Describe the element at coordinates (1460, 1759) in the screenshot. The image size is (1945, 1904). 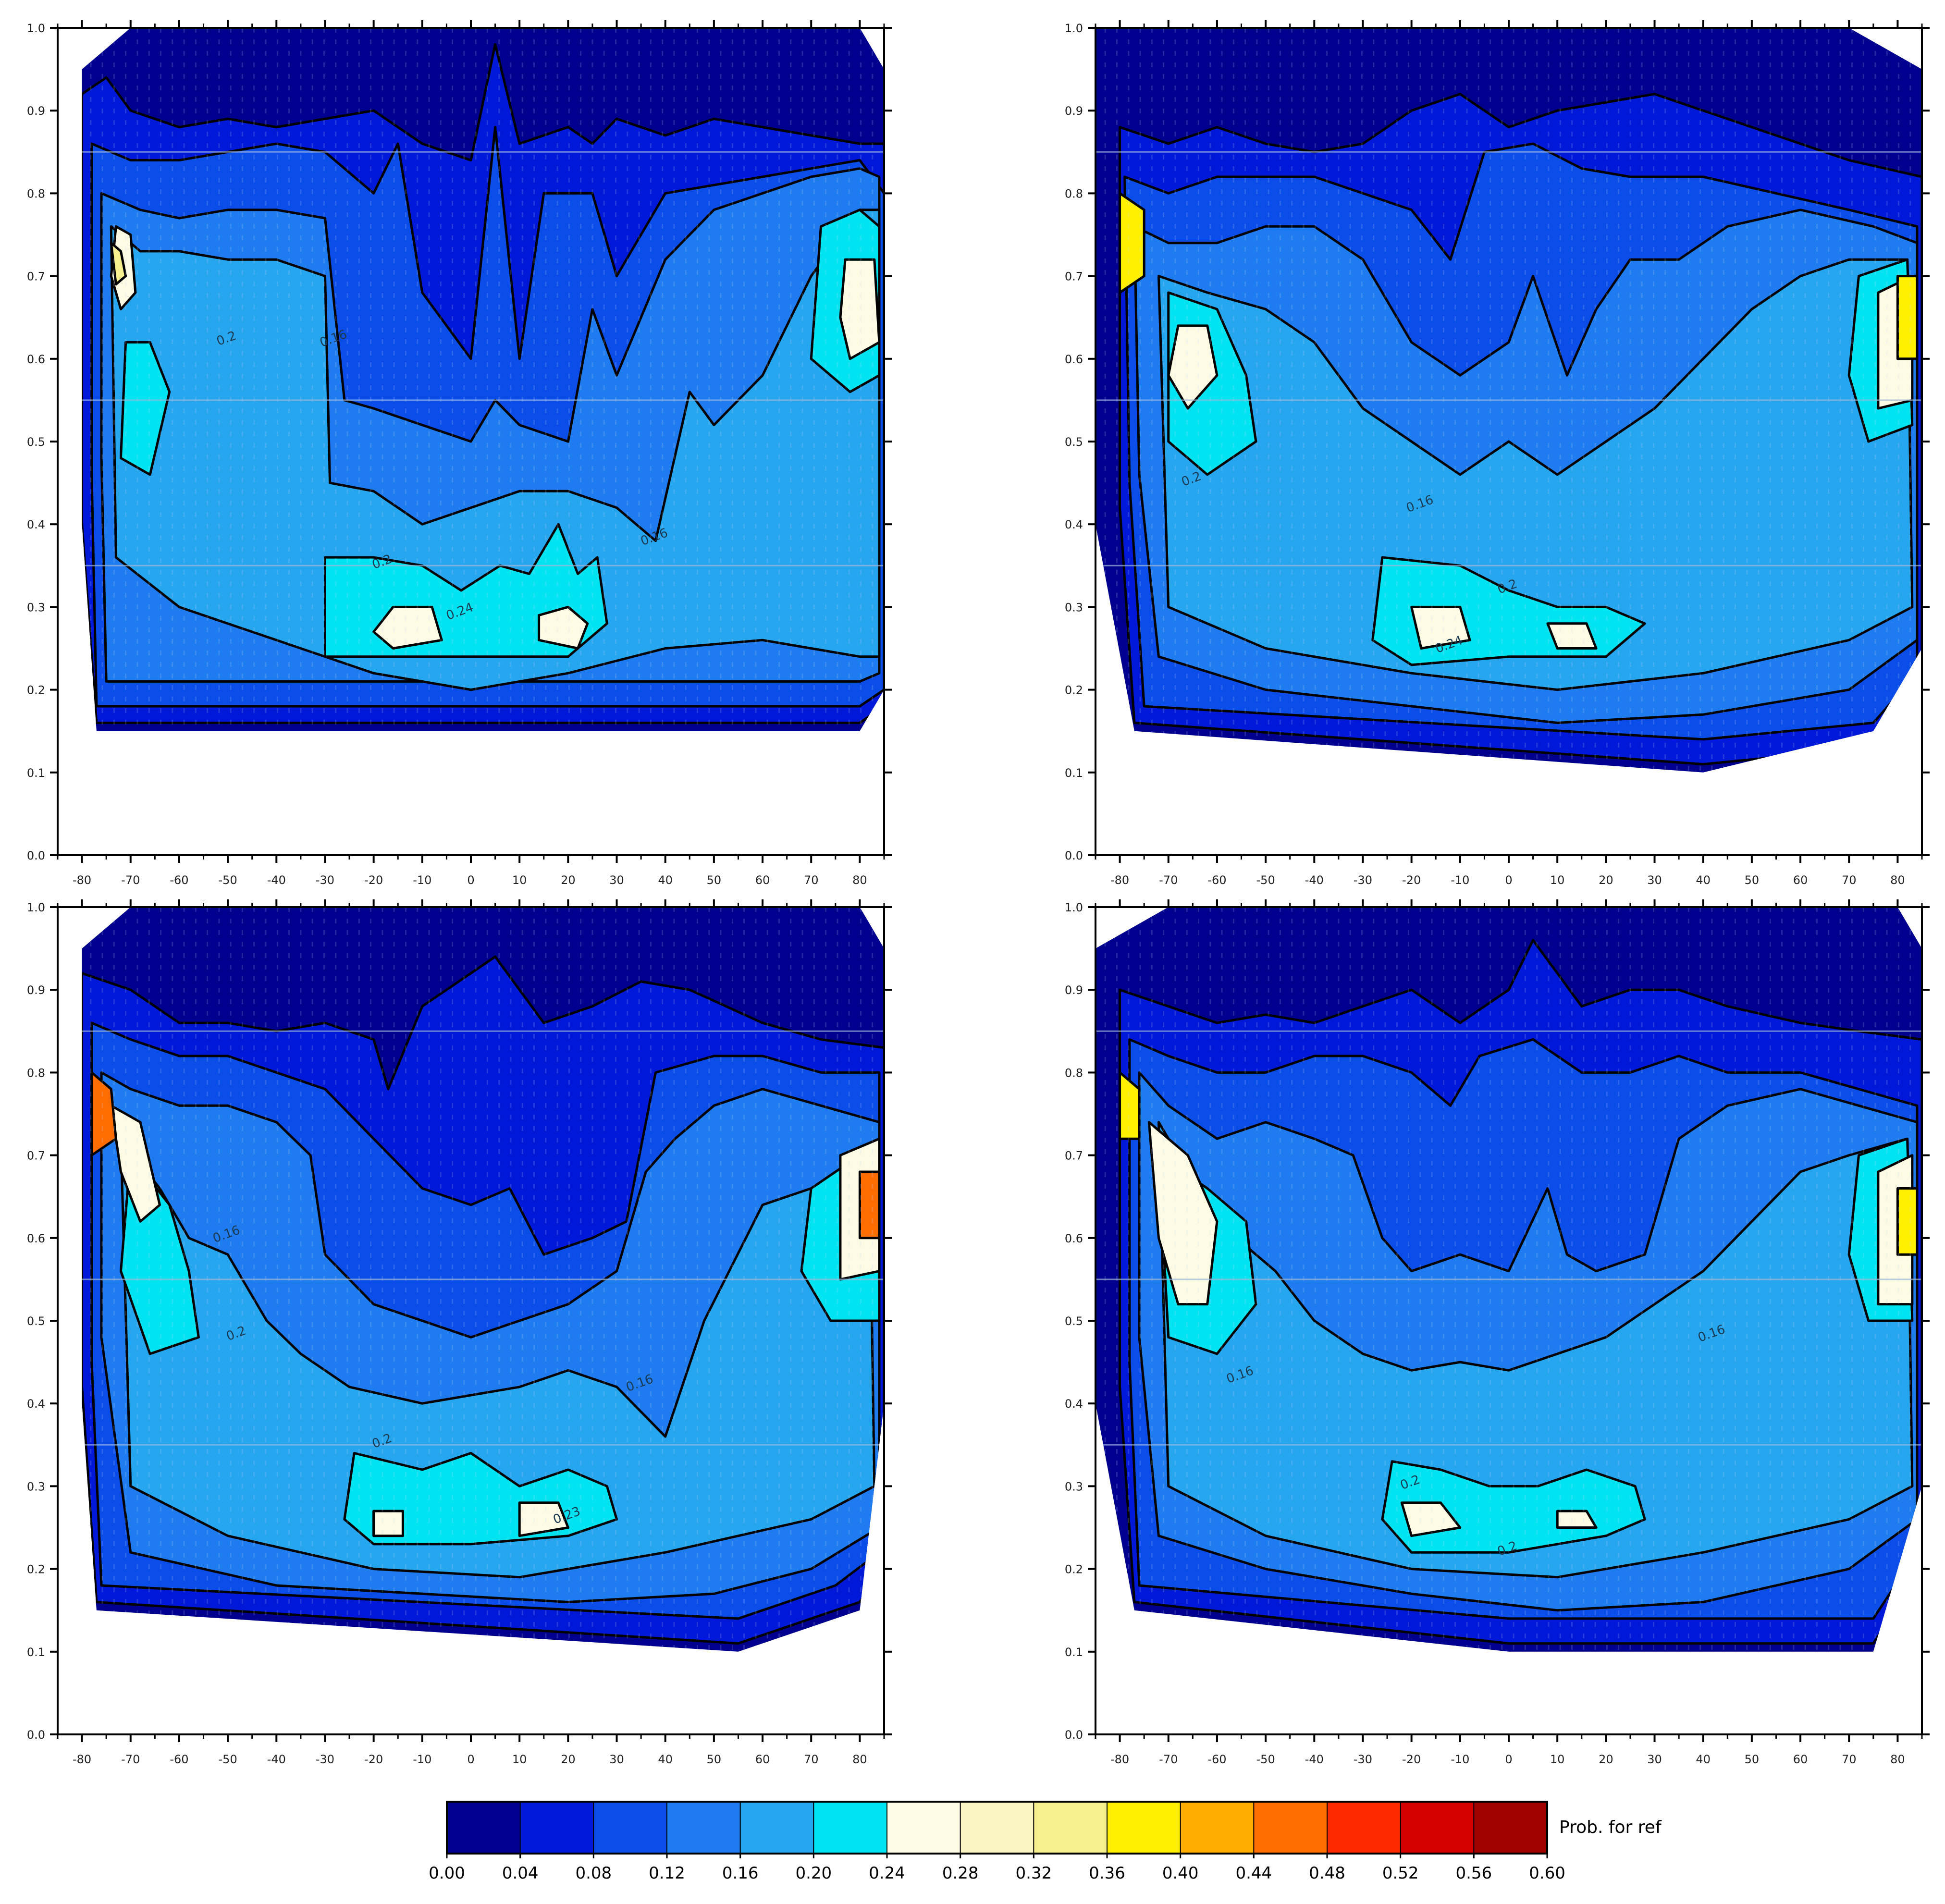
I see `x-tick-label: -10` at that location.